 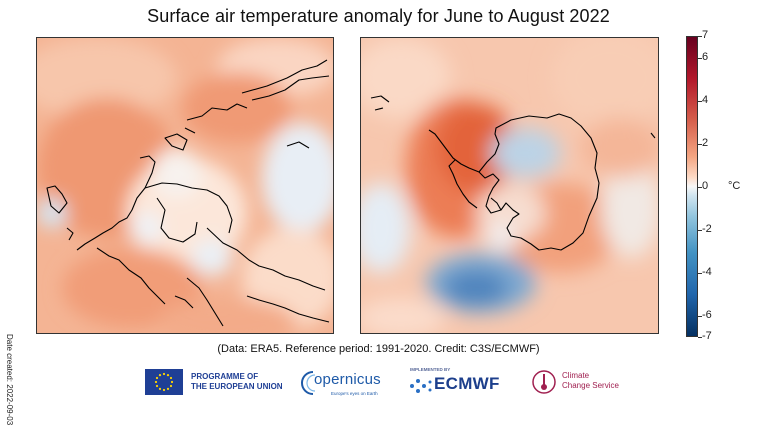 I want to click on climate-change-service-label: Climate Change Service, so click(x=590, y=380).